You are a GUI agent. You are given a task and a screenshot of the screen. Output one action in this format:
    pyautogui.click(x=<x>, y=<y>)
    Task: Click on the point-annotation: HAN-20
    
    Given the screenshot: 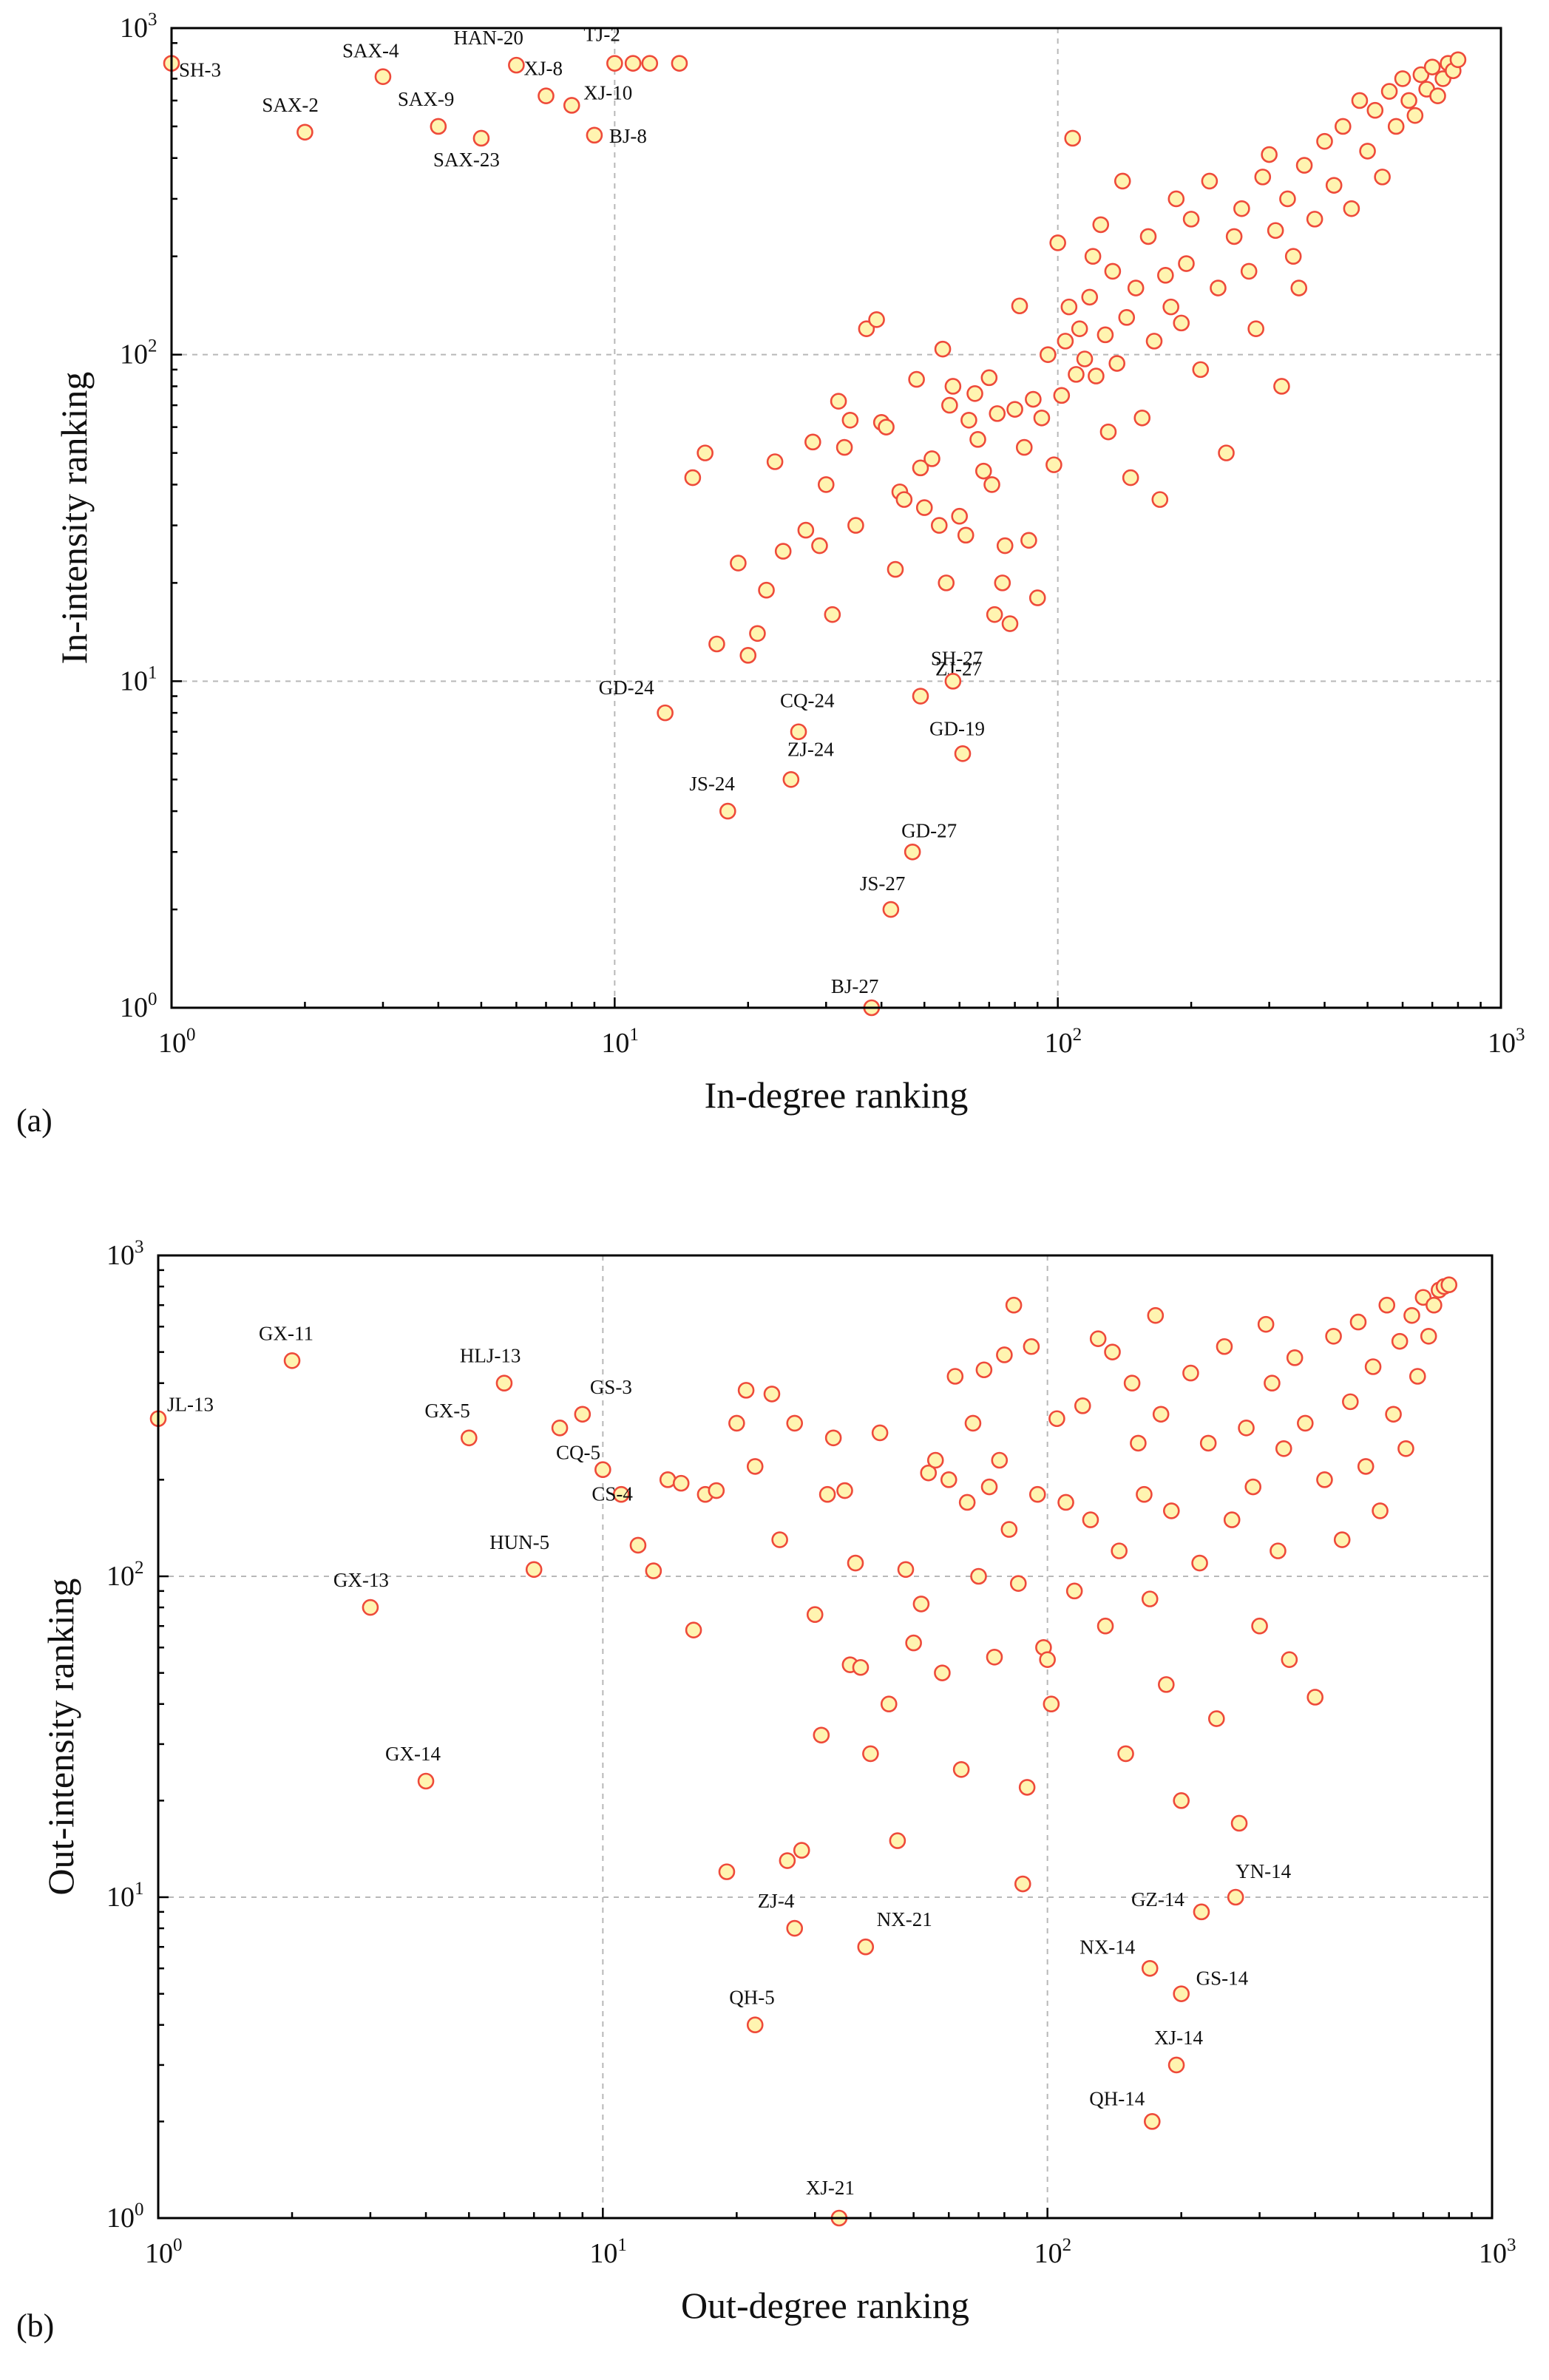 What is the action you would take?
    pyautogui.click(x=488, y=38)
    